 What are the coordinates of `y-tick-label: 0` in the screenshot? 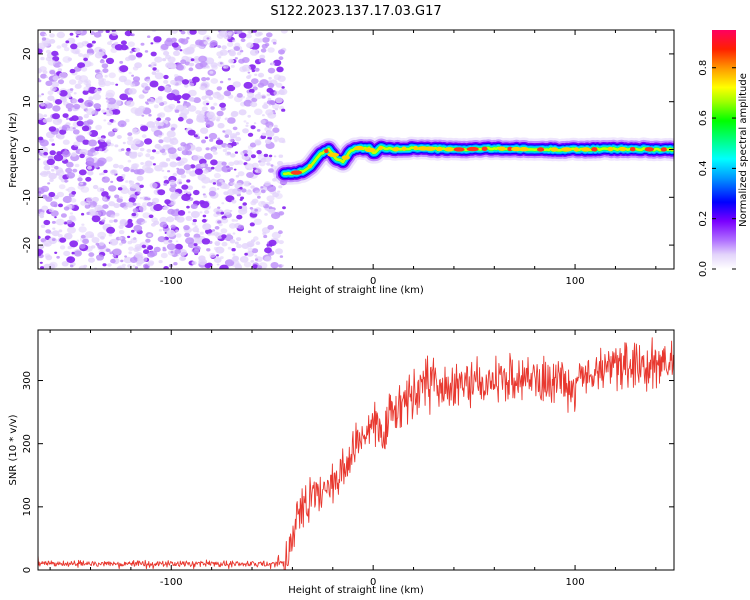 It's located at (27, 570).